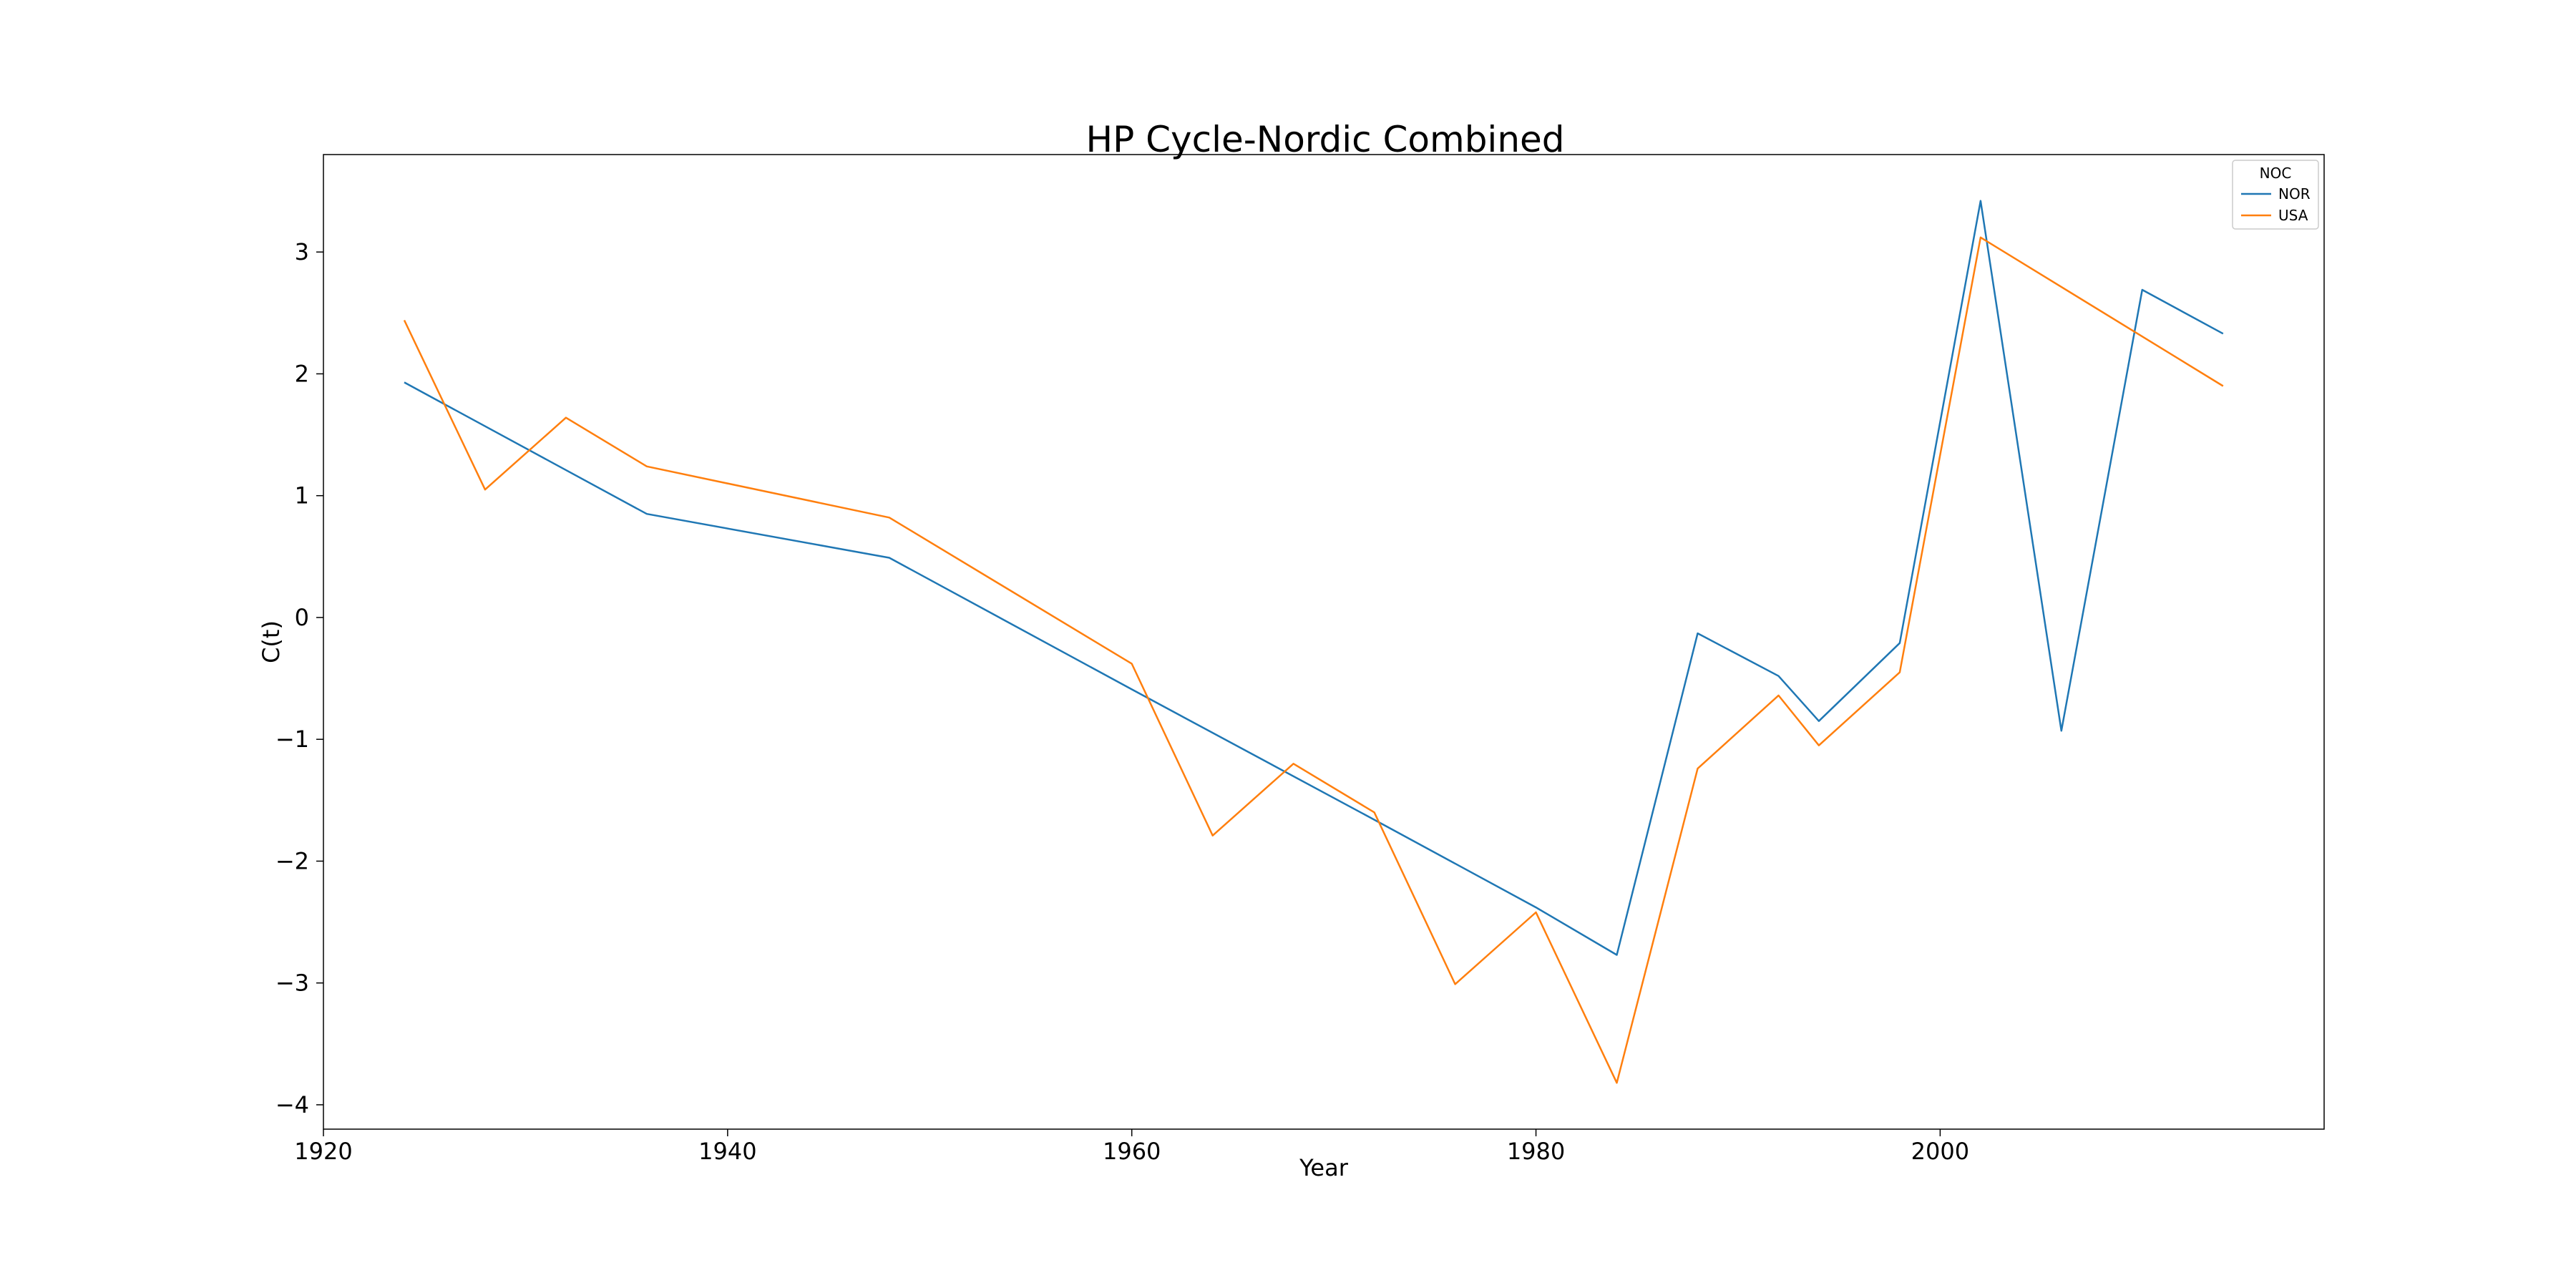 The image size is (2576, 1288). I want to click on y-tick-label--4: −4, so click(292, 1104).